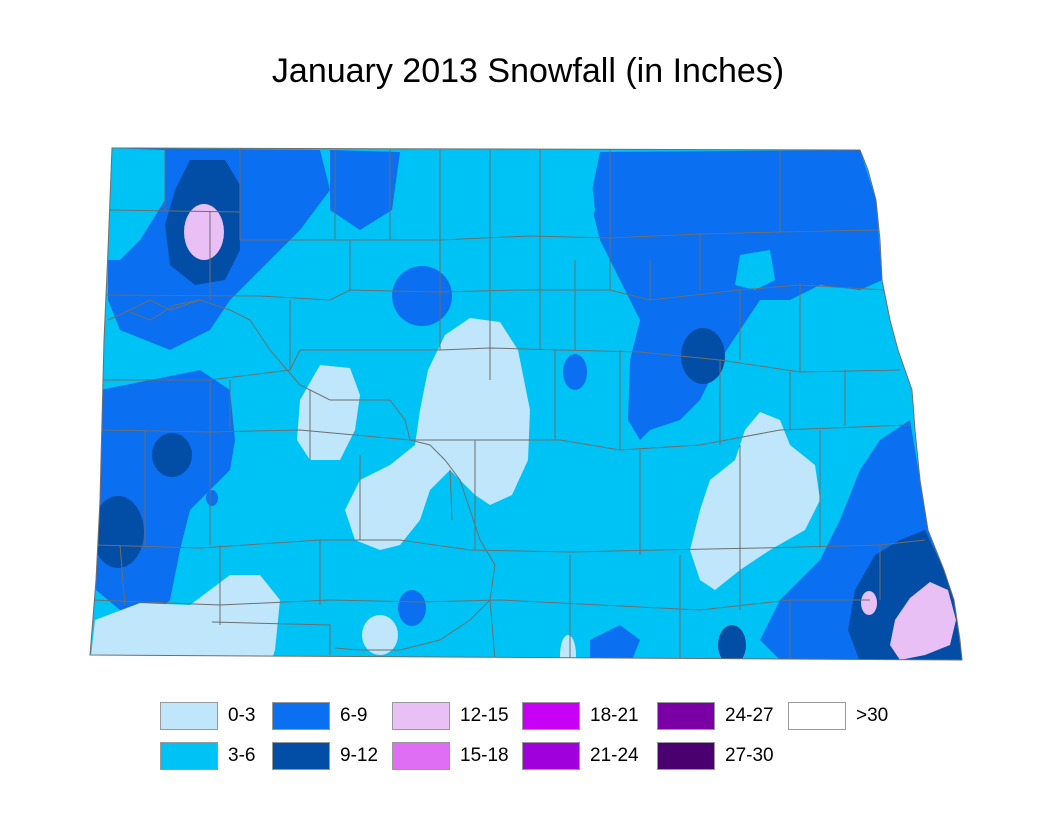  What do you see at coordinates (204, 232) in the screenshot?
I see `zone-12-15-northwest` at bounding box center [204, 232].